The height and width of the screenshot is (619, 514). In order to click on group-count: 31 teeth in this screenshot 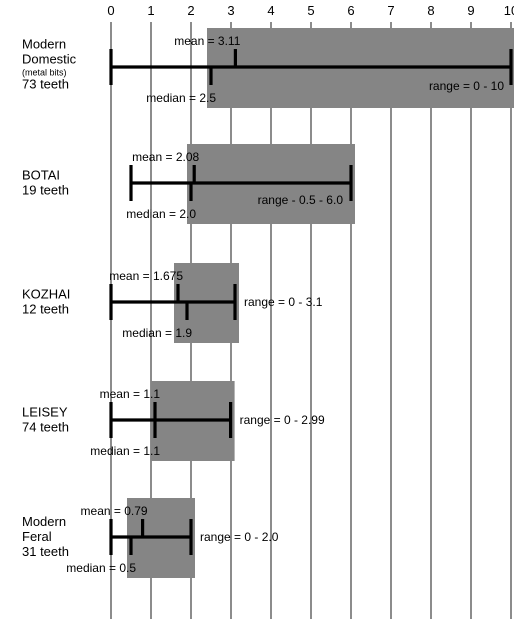, I will do `click(45, 551)`.